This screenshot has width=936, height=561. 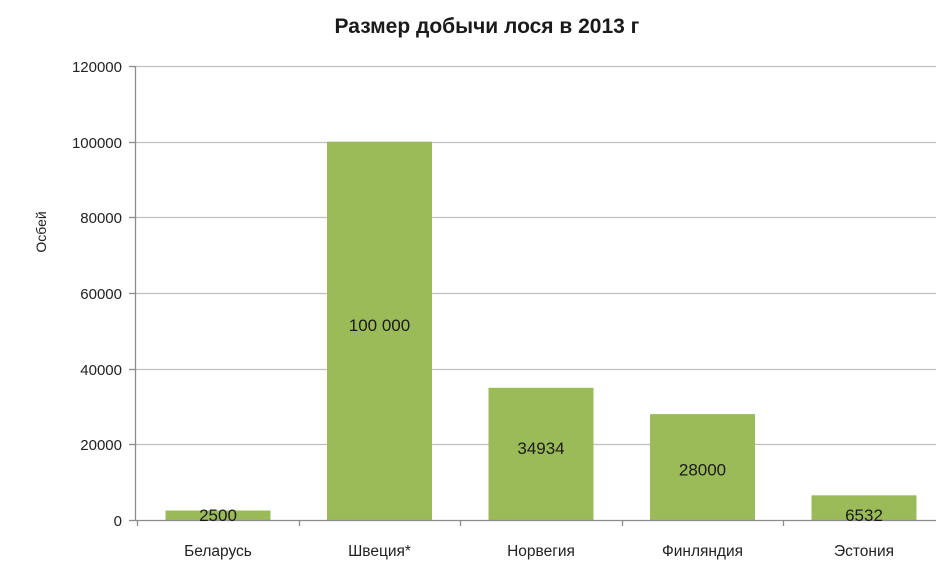 I want to click on x-tick-labels: Беларусь Швеция* Норвегия Финляндия Эстония, so click(x=539, y=551).